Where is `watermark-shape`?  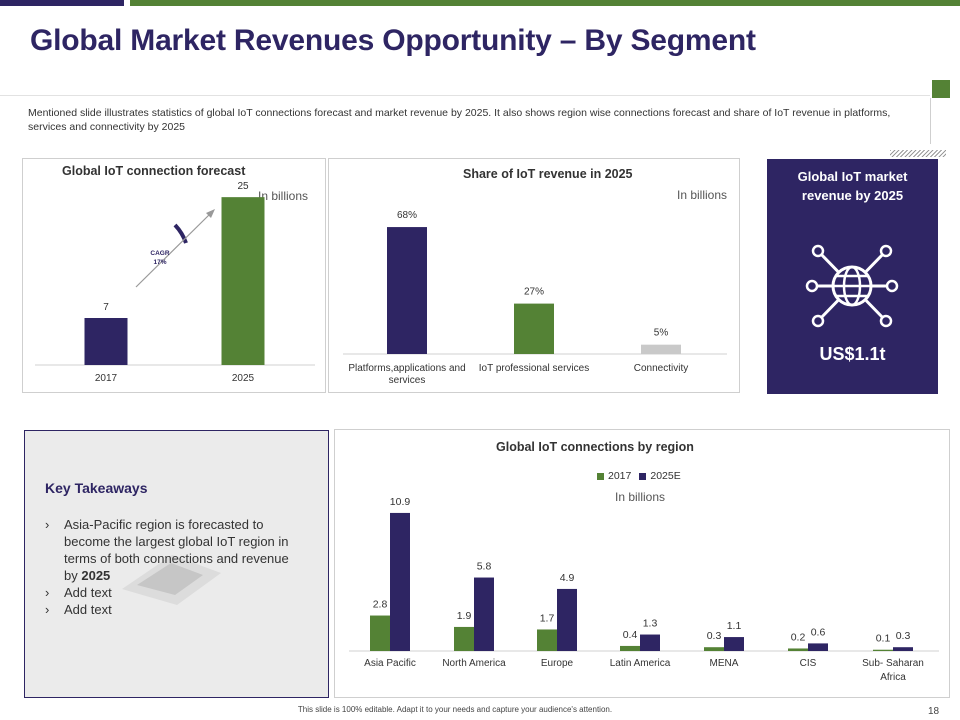
watermark-shape is located at coordinates (171, 580).